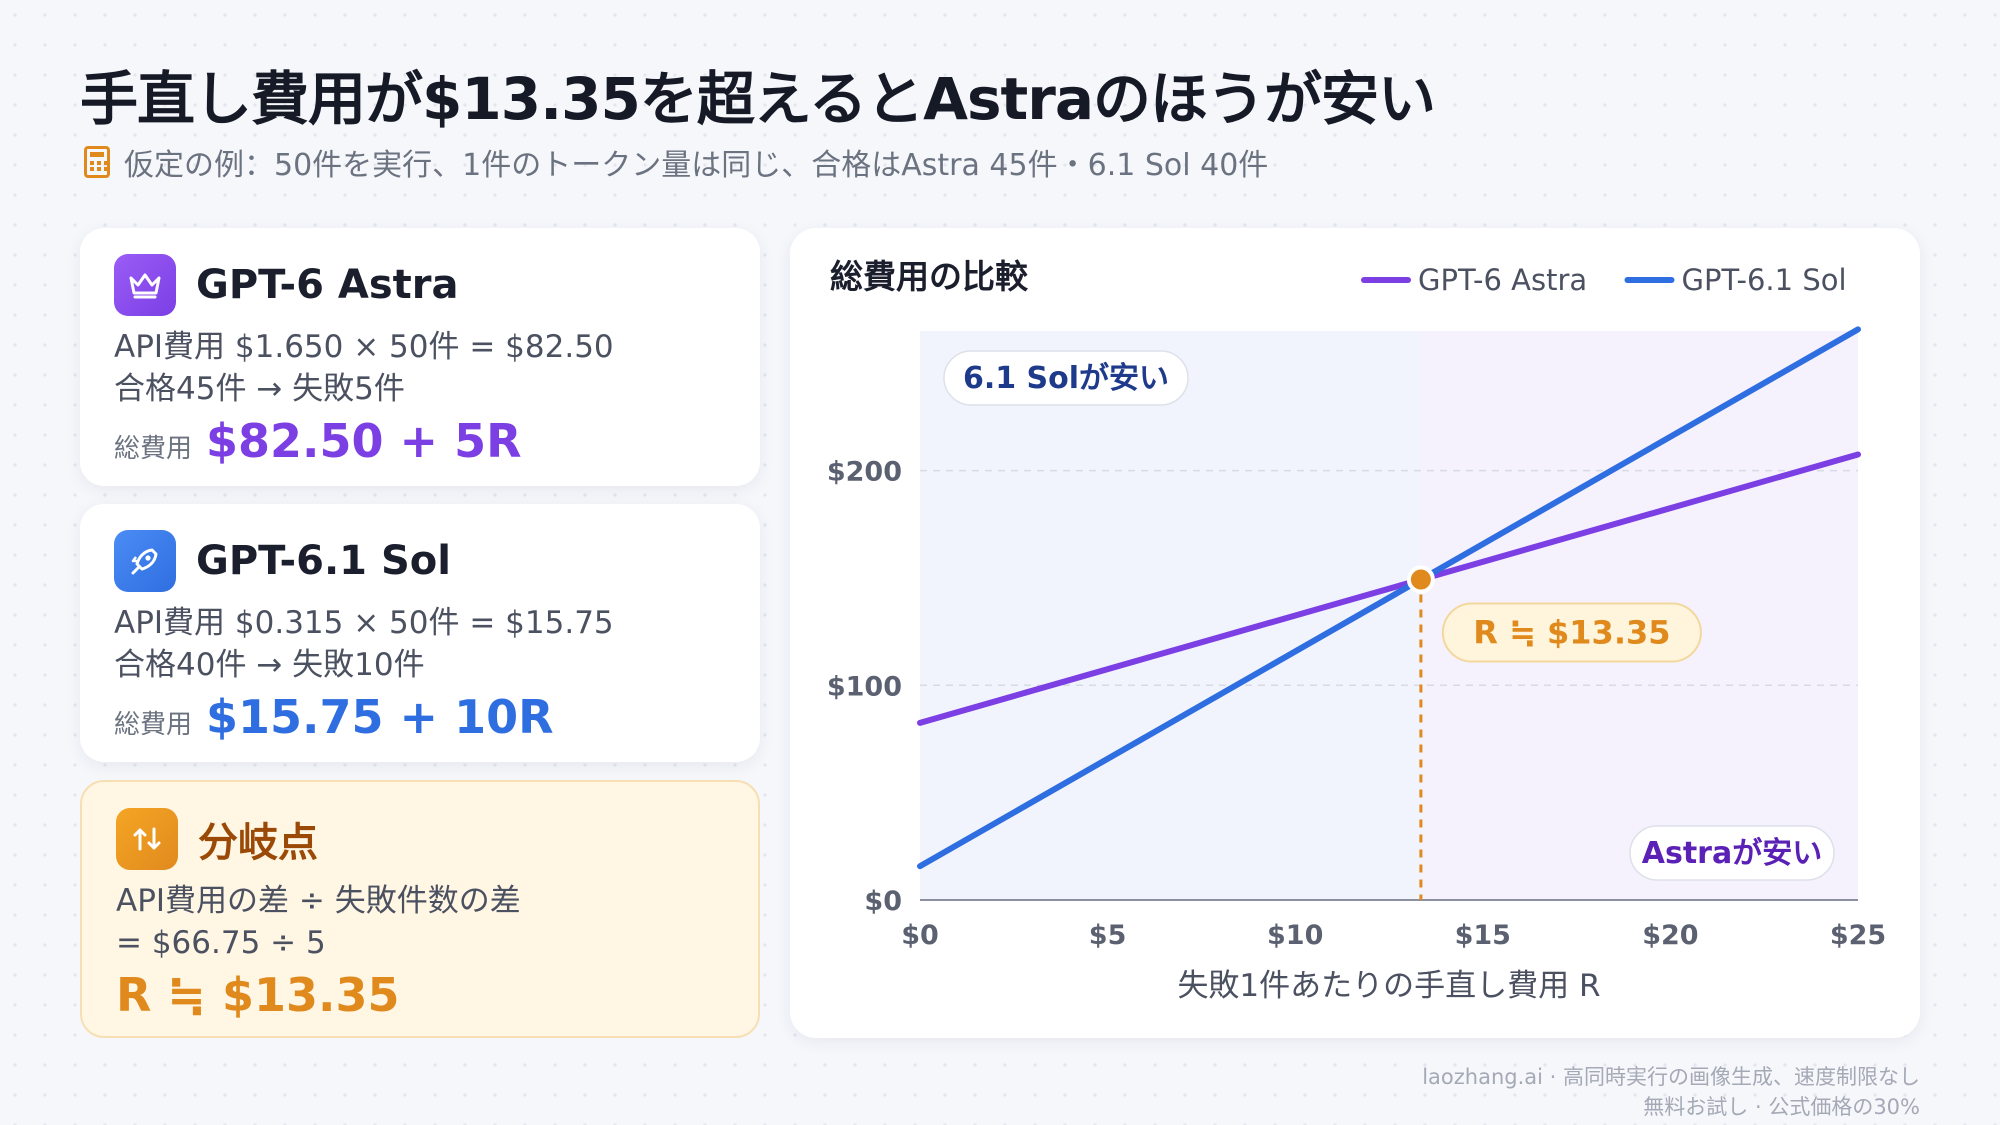  What do you see at coordinates (153, 725) in the screenshot?
I see `sol-total-label: 総費用` at bounding box center [153, 725].